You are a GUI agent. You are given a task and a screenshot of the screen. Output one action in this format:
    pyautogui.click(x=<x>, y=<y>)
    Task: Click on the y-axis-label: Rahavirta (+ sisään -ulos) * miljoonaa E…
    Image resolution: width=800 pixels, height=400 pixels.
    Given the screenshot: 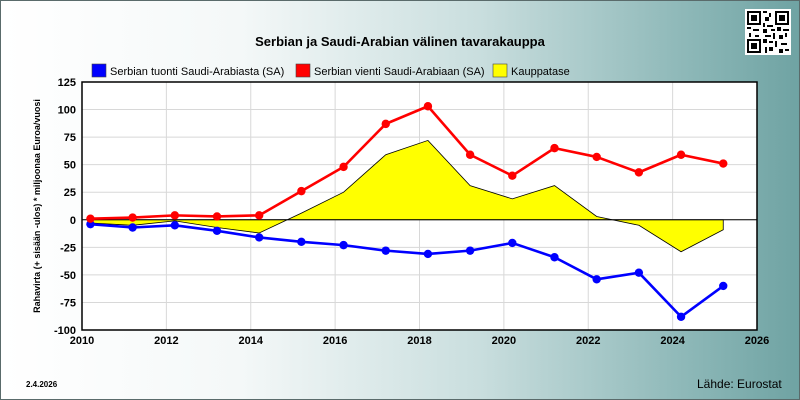 What is the action you would take?
    pyautogui.click(x=37, y=206)
    